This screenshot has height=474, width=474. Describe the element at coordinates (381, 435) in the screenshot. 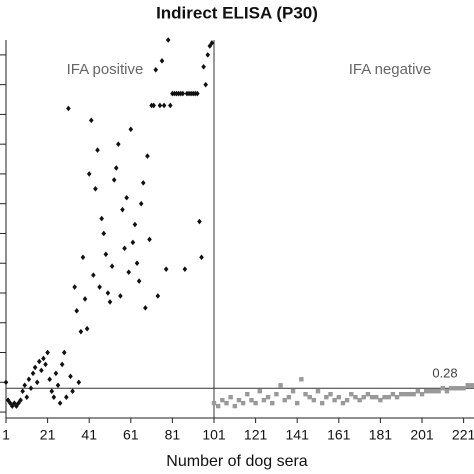

I see `x-tick-label: 181` at that location.